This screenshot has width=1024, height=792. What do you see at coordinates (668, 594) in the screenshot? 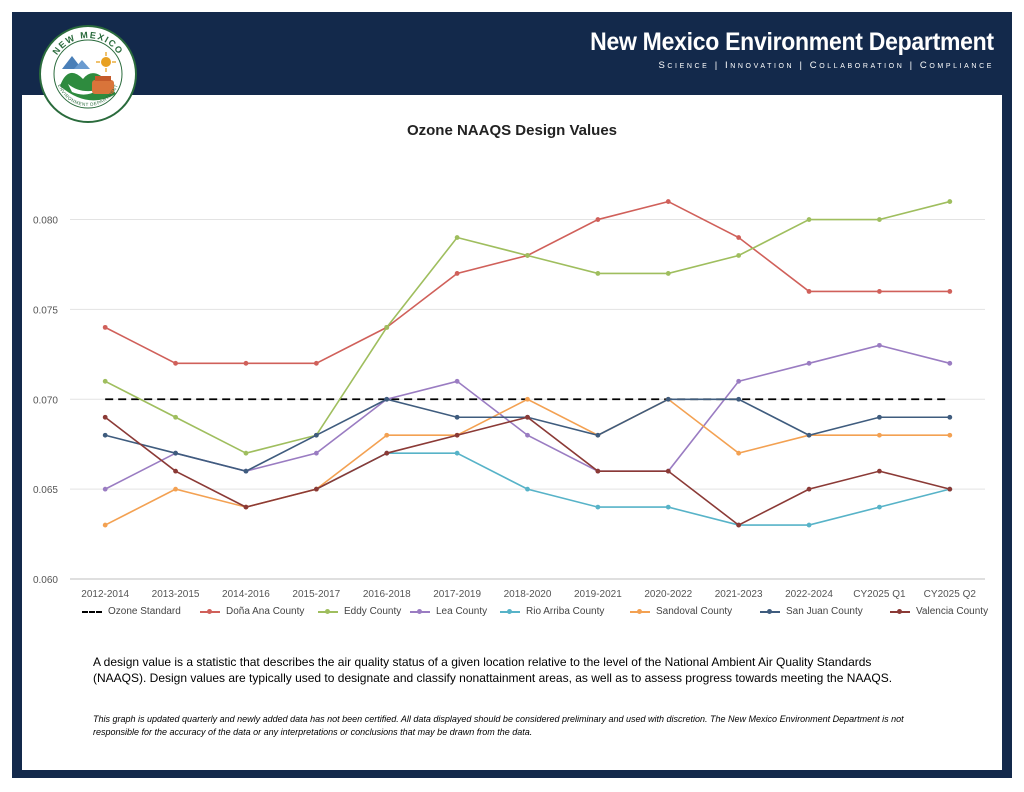
I see `x-tick-label: 2020-2022` at bounding box center [668, 594].